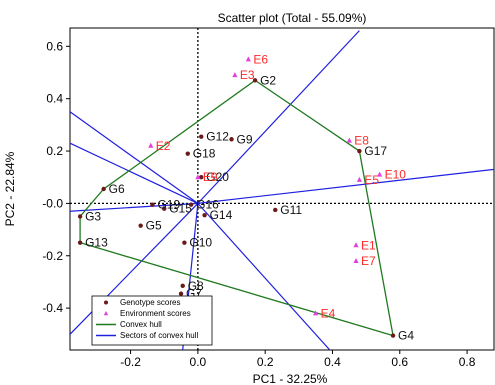  I want to click on y-tick-label-6: 0.6, so click(54, 46).